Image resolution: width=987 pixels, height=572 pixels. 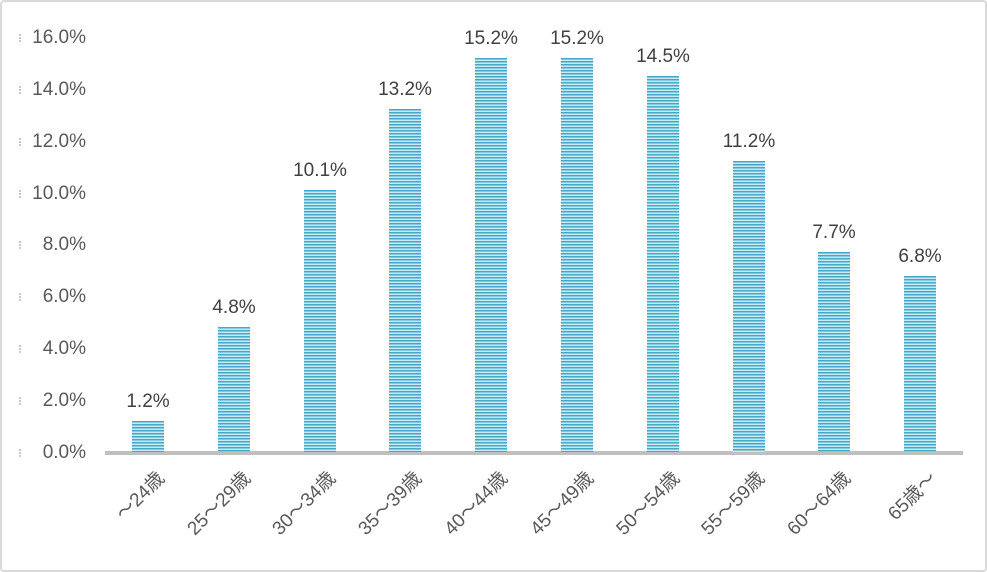 What do you see at coordinates (59, 37) in the screenshot?
I see `y-axis-tick-label: 16.0%` at bounding box center [59, 37].